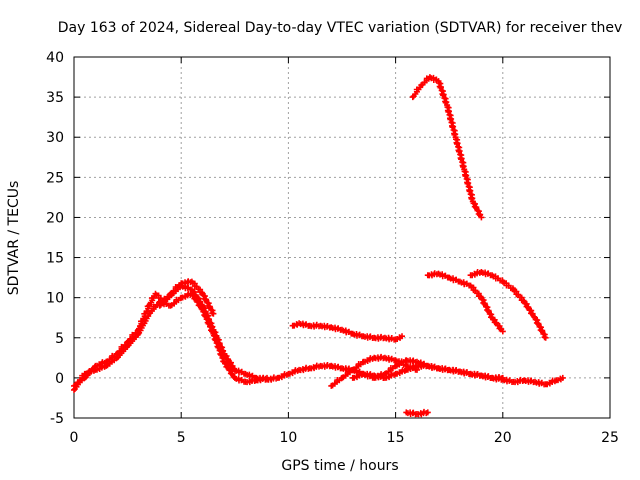 The height and width of the screenshot is (480, 640). What do you see at coordinates (288, 438) in the screenshot?
I see `x-tick-label: 10` at bounding box center [288, 438].